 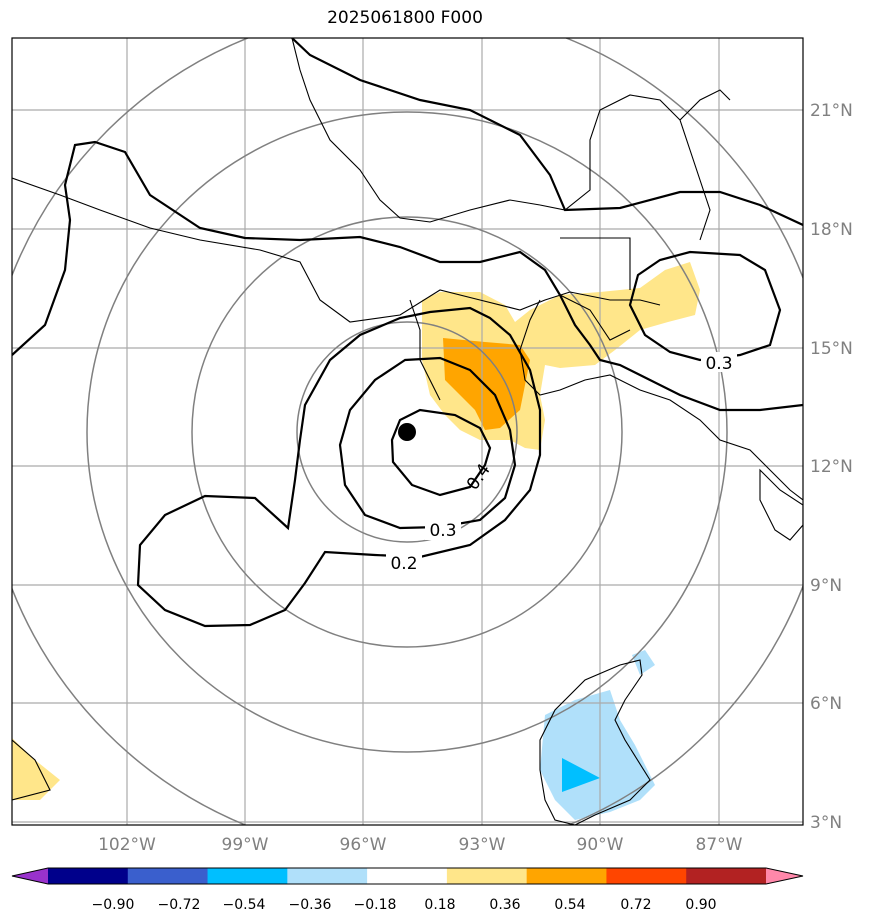 I want to click on lat-label: 3°N, so click(x=826, y=823).